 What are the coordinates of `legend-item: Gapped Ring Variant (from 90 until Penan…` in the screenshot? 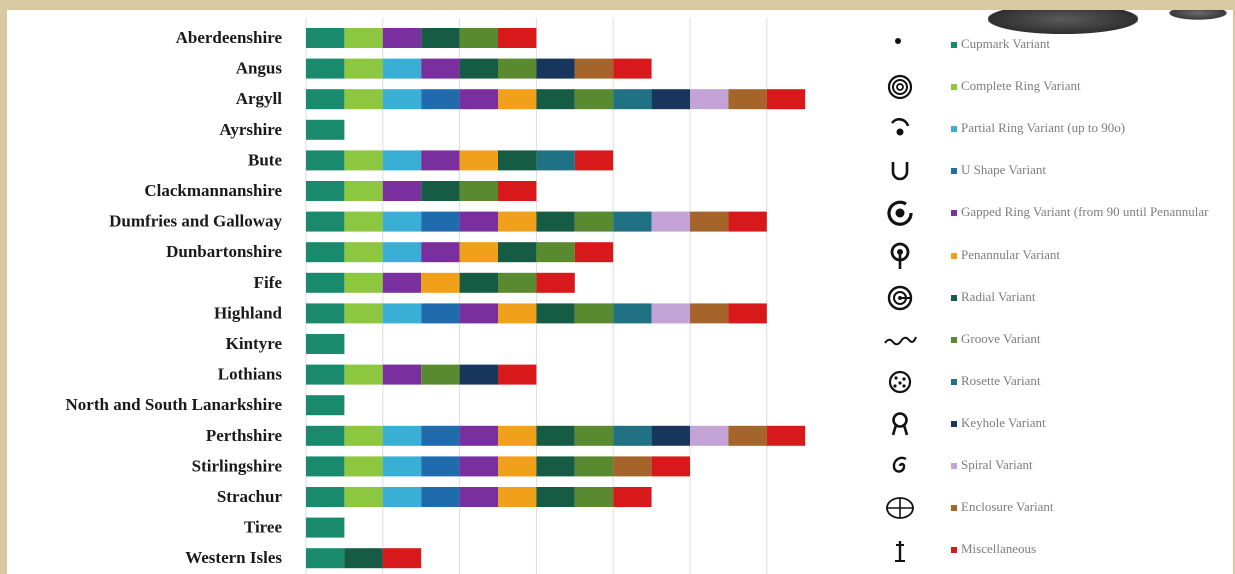 It's located at (1058, 217).